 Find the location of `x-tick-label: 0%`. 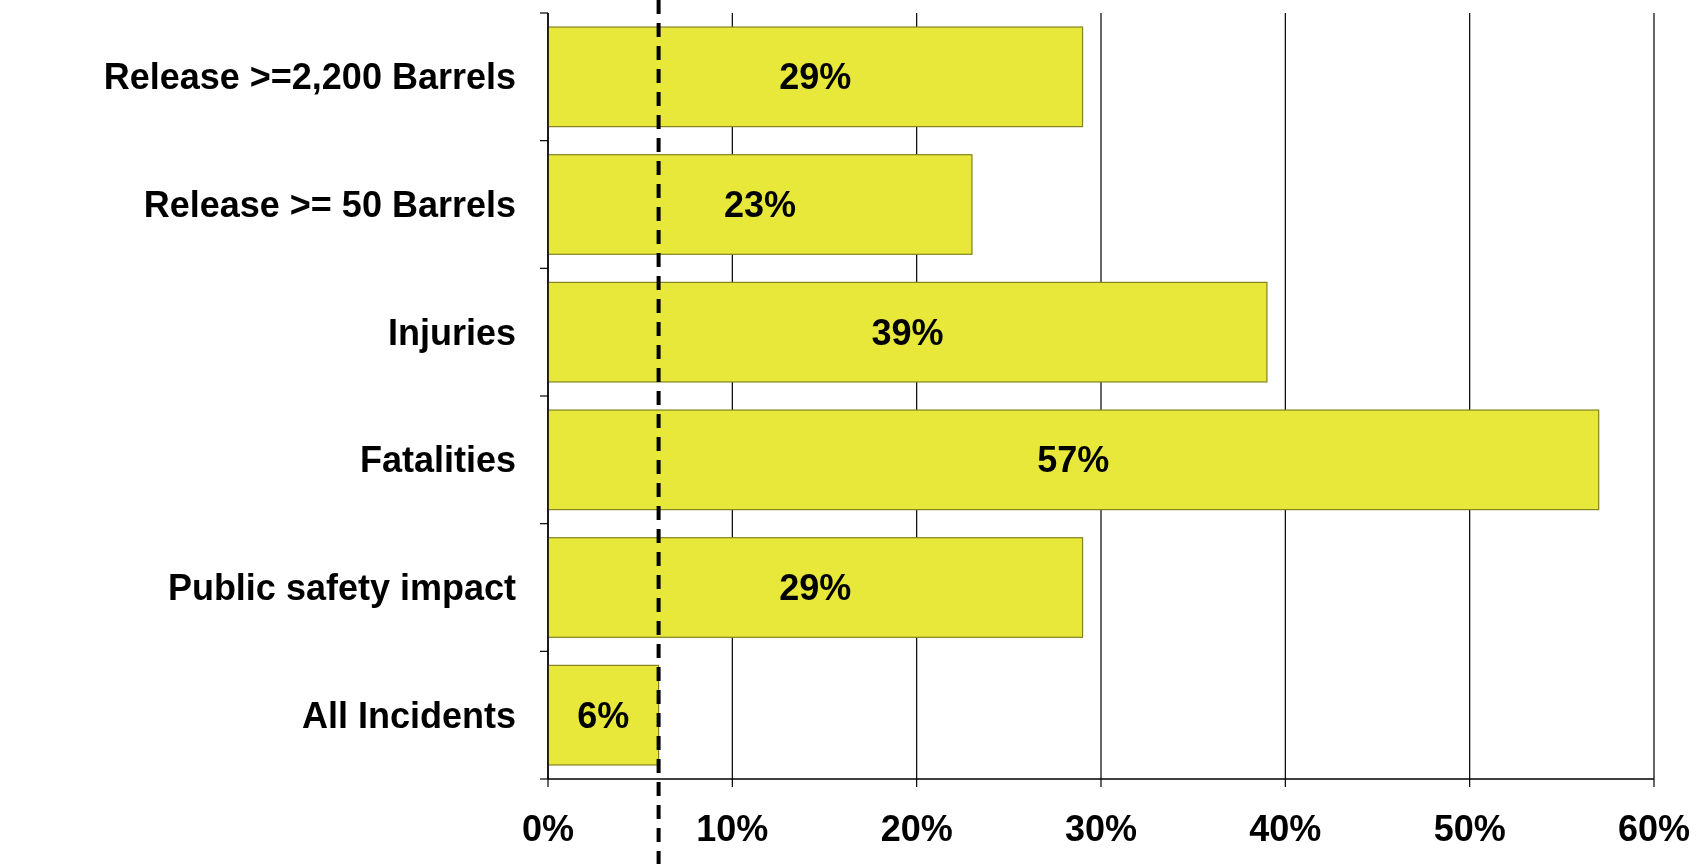

x-tick-label: 0% is located at coordinates (548, 828).